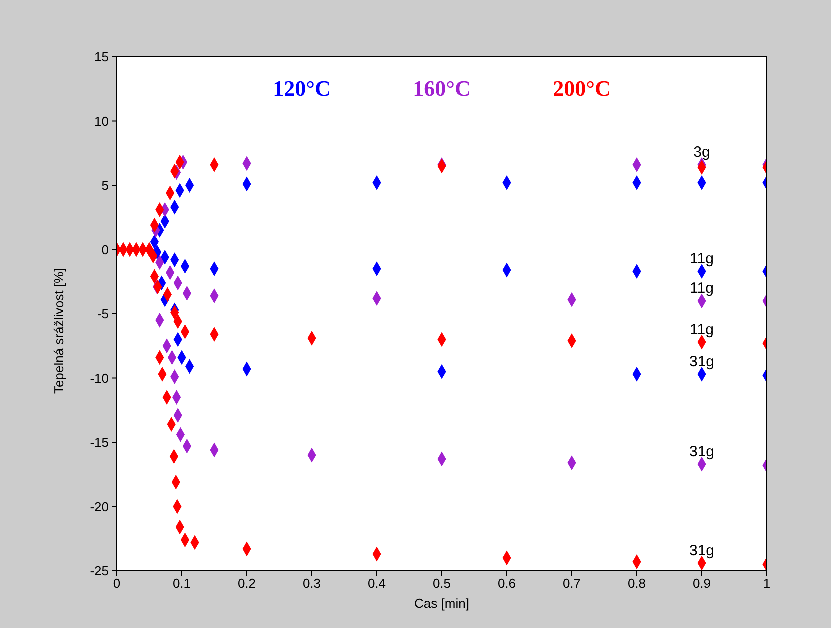  I want to click on x-tick-label: 0.9, so click(702, 584).